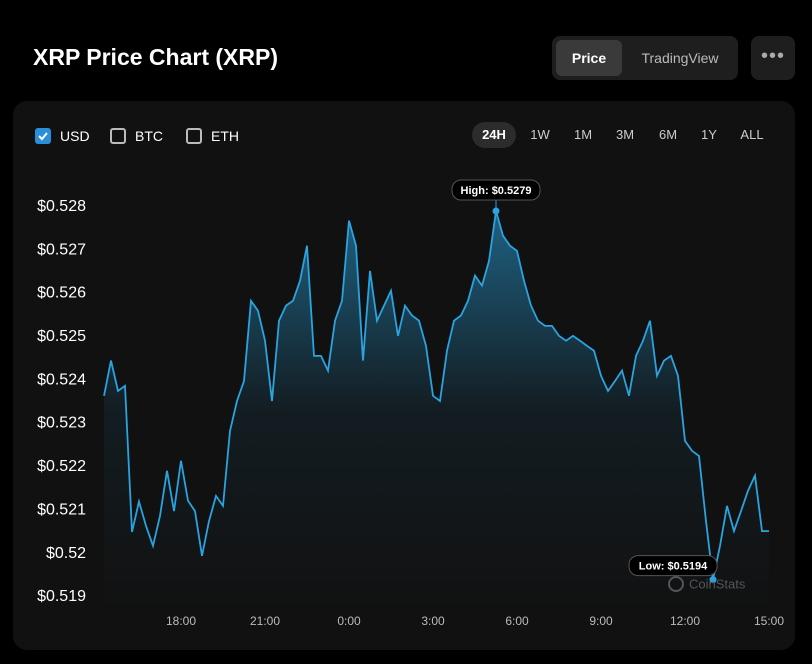 The image size is (812, 664). What do you see at coordinates (181, 621) in the screenshot?
I see `x-tick-label: 18:00` at bounding box center [181, 621].